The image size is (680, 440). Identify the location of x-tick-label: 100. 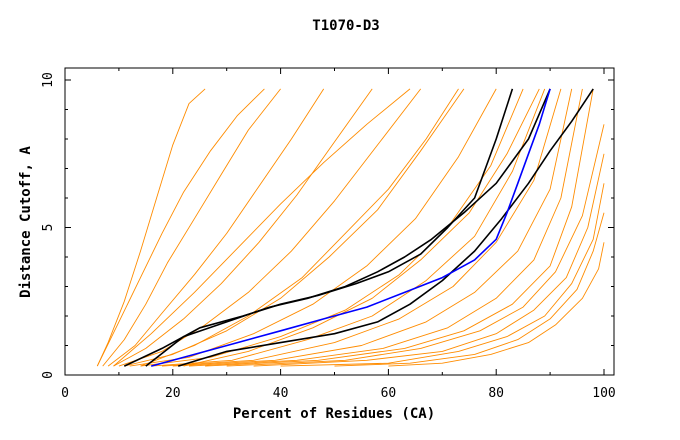
(603, 393).